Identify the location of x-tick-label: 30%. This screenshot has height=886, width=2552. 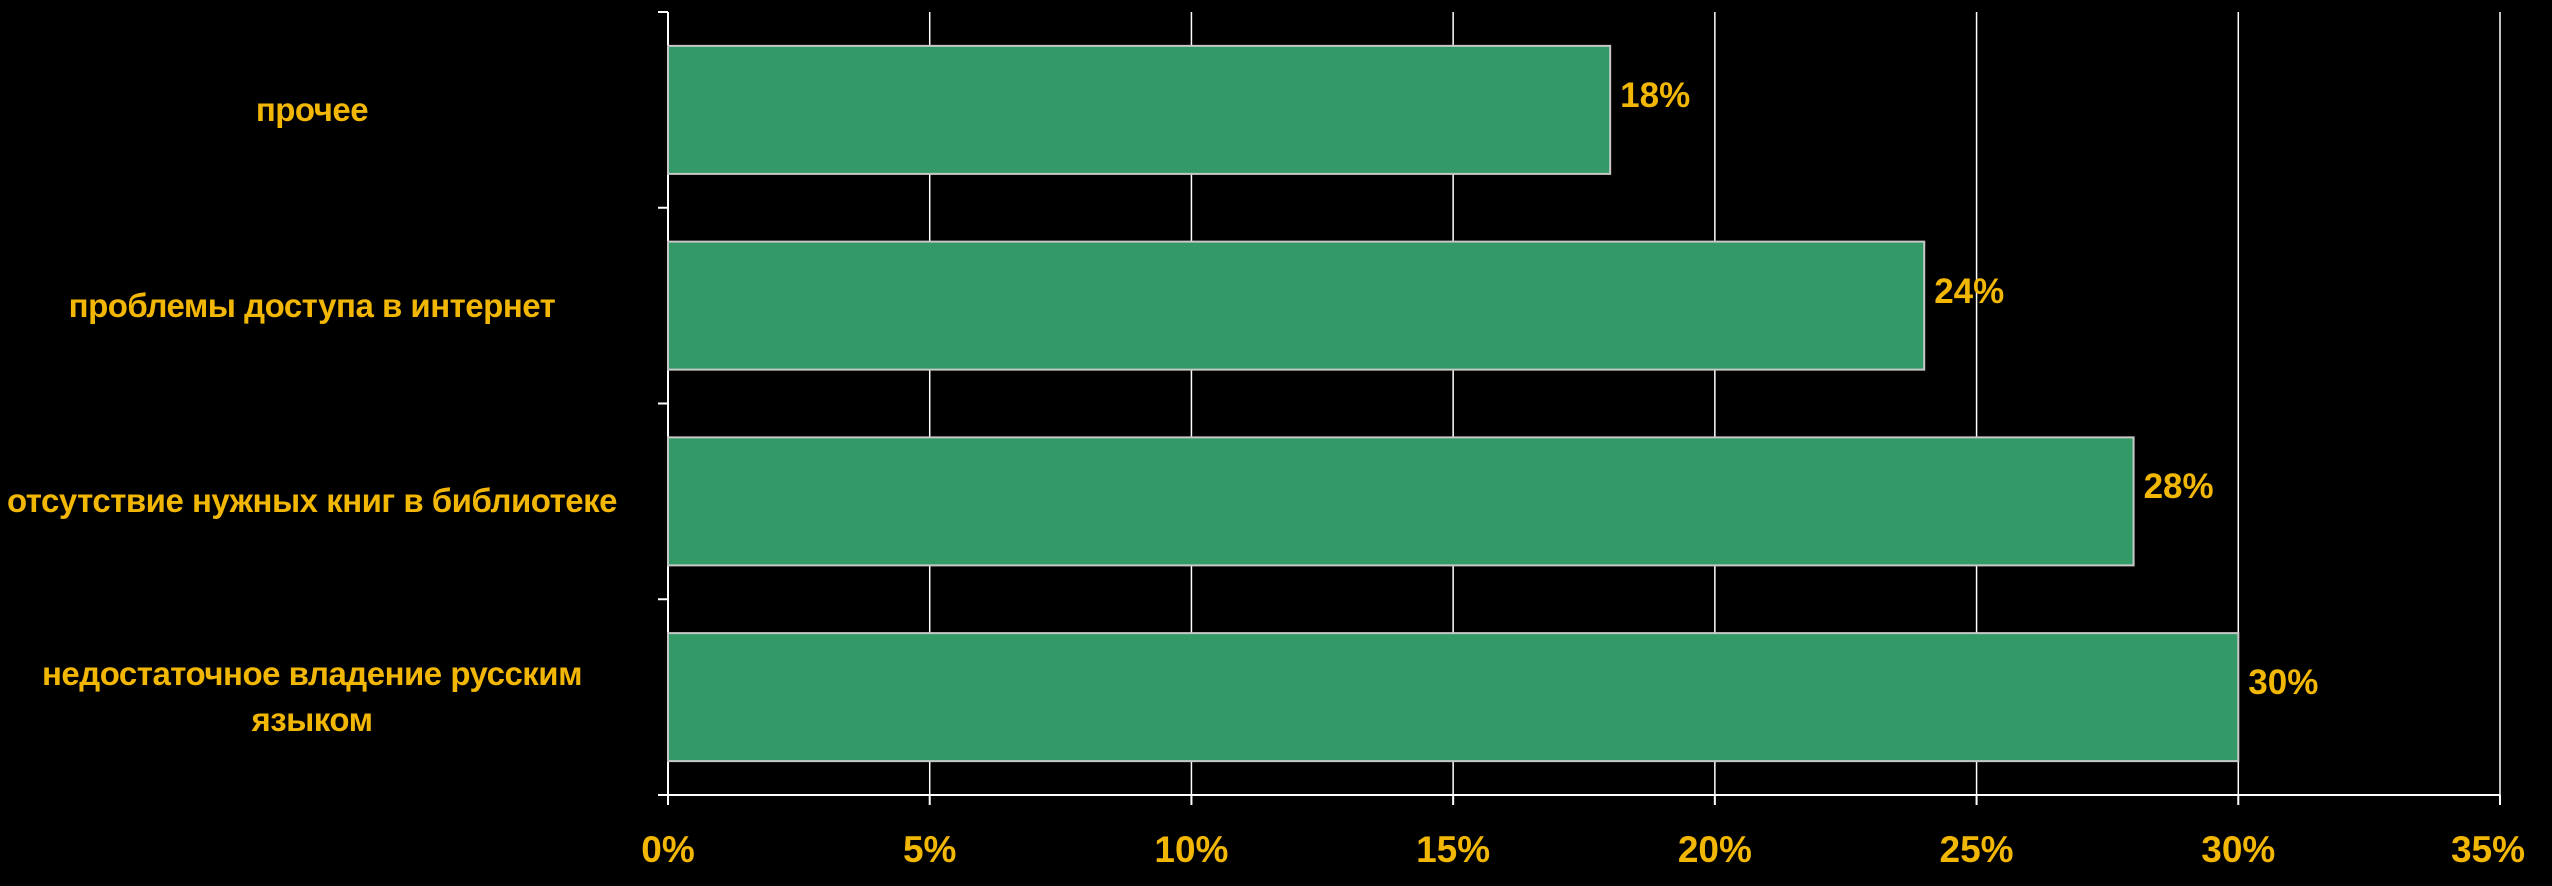
(2238, 849).